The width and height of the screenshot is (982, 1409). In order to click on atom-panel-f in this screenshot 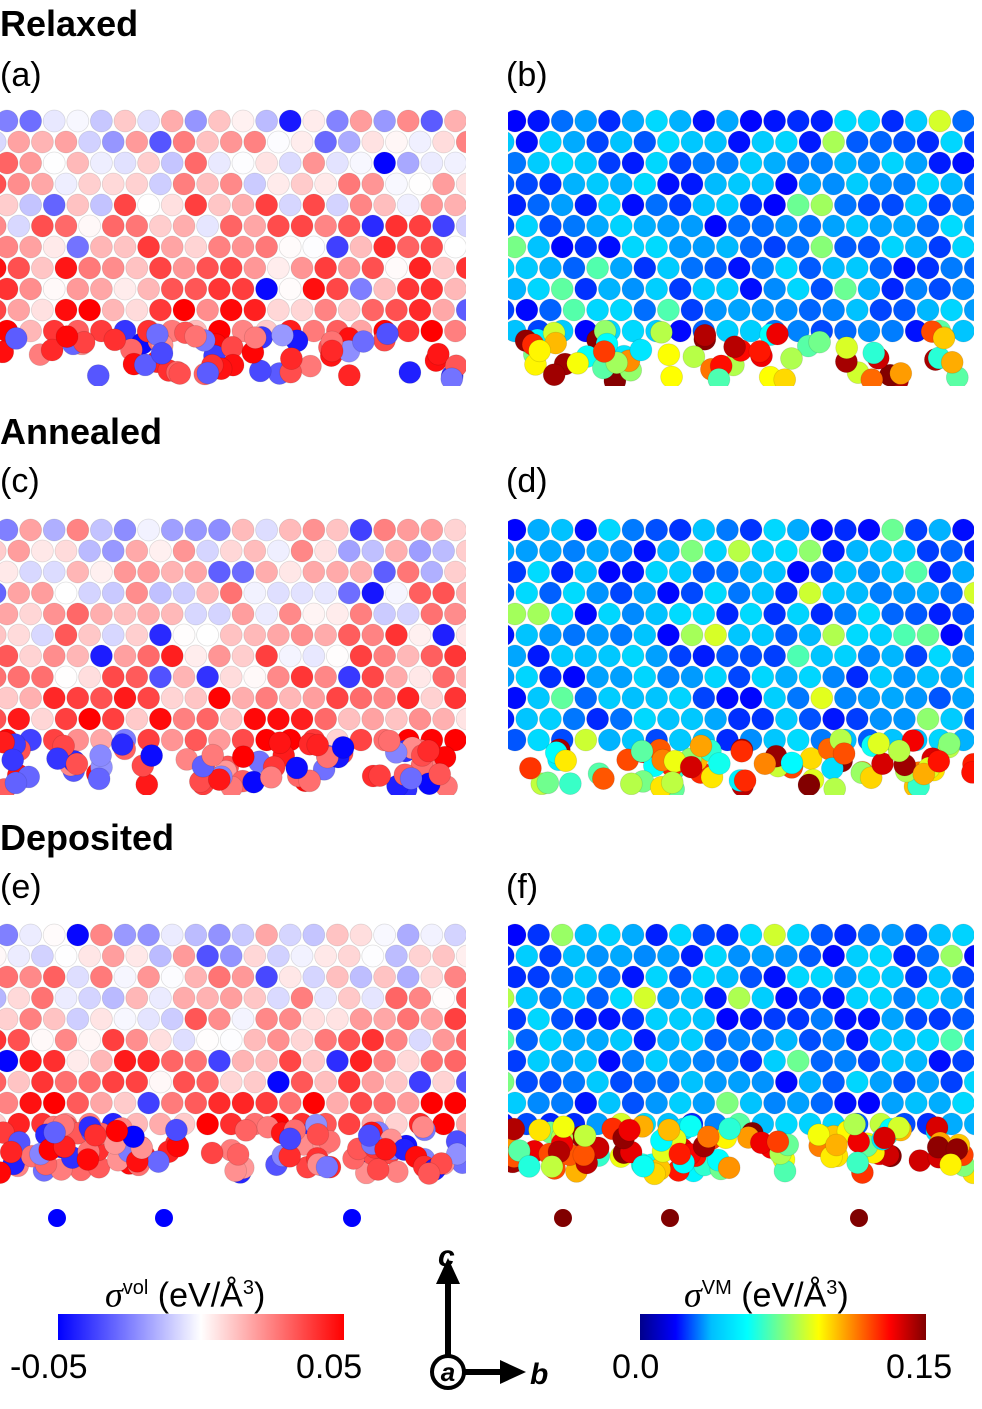, I will do `click(741, 1080)`.